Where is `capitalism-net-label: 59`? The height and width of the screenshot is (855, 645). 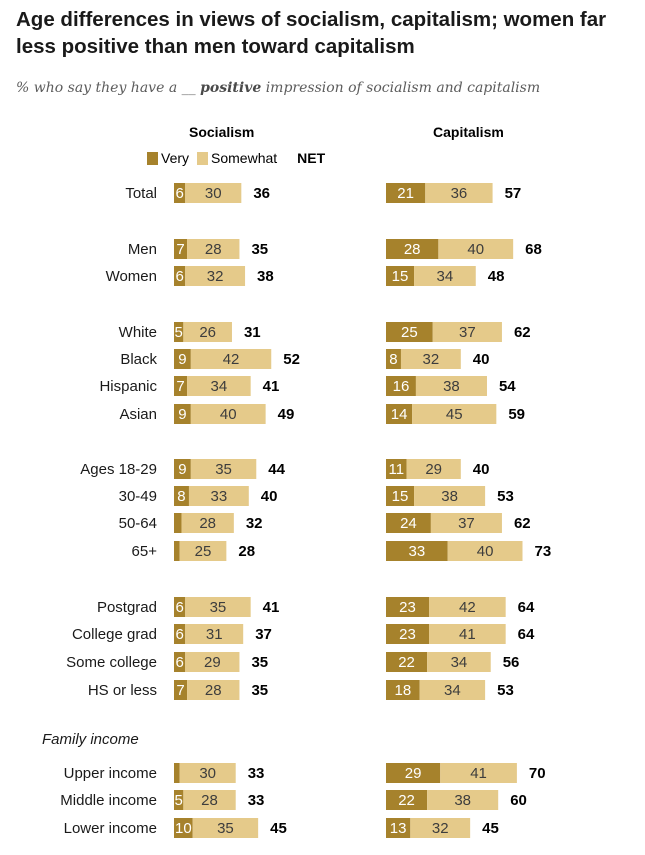 capitalism-net-label: 59 is located at coordinates (516, 414).